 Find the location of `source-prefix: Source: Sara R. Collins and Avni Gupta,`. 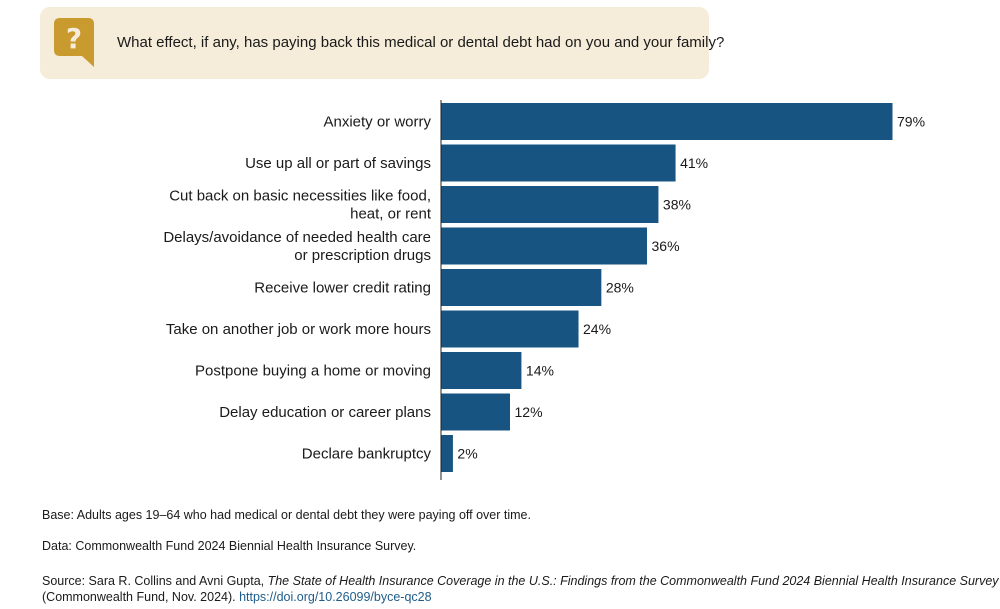

source-prefix: Source: Sara R. Collins and Avni Gupta, is located at coordinates (155, 581).